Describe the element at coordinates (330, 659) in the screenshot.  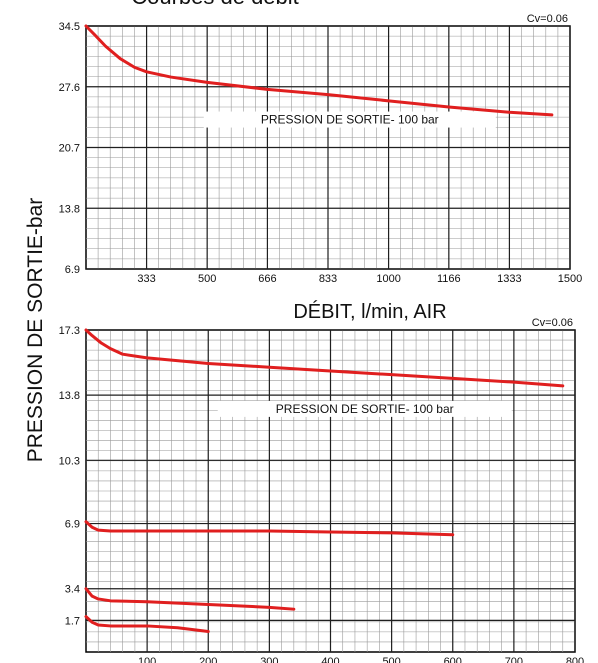
I see `x-tick-label: 400` at that location.